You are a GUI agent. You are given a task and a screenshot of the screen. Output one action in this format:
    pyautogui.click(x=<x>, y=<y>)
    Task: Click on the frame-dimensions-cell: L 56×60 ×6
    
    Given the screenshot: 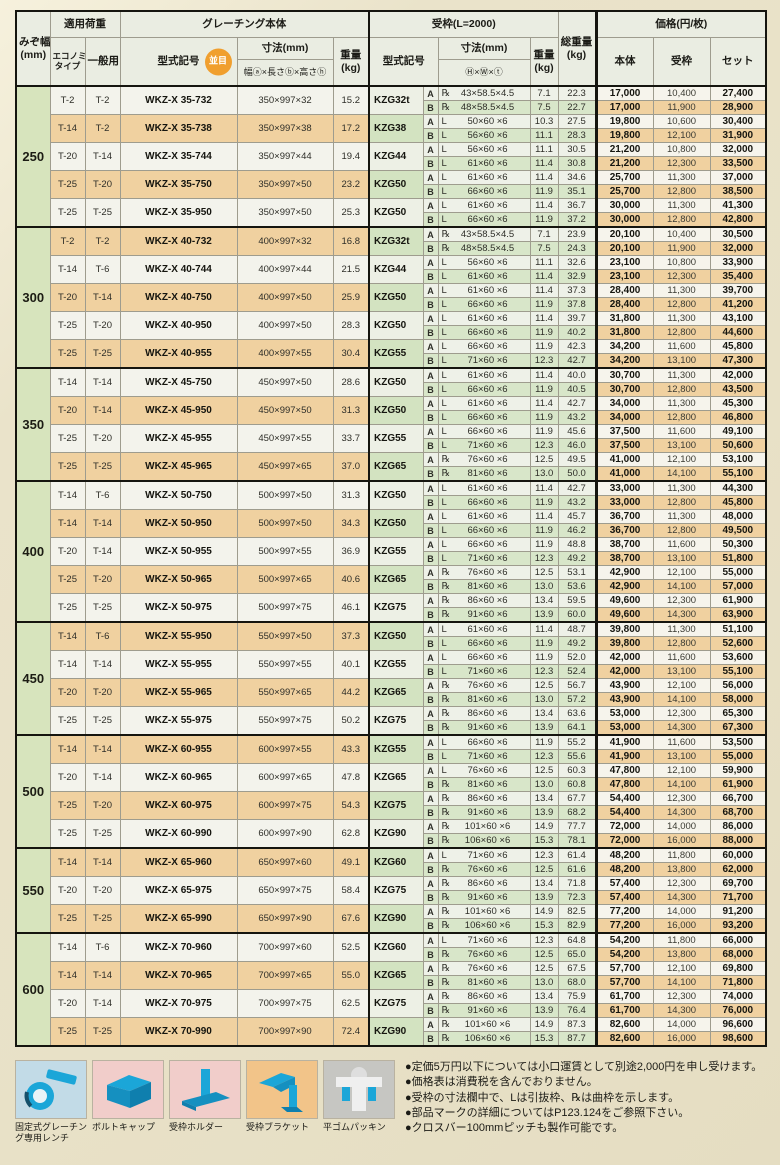 What is the action you would take?
    pyautogui.click(x=484, y=135)
    